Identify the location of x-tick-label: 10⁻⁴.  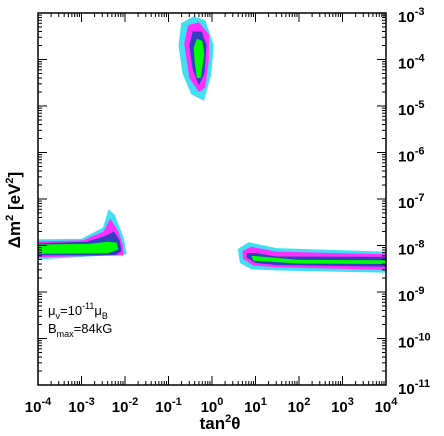
(38, 406).